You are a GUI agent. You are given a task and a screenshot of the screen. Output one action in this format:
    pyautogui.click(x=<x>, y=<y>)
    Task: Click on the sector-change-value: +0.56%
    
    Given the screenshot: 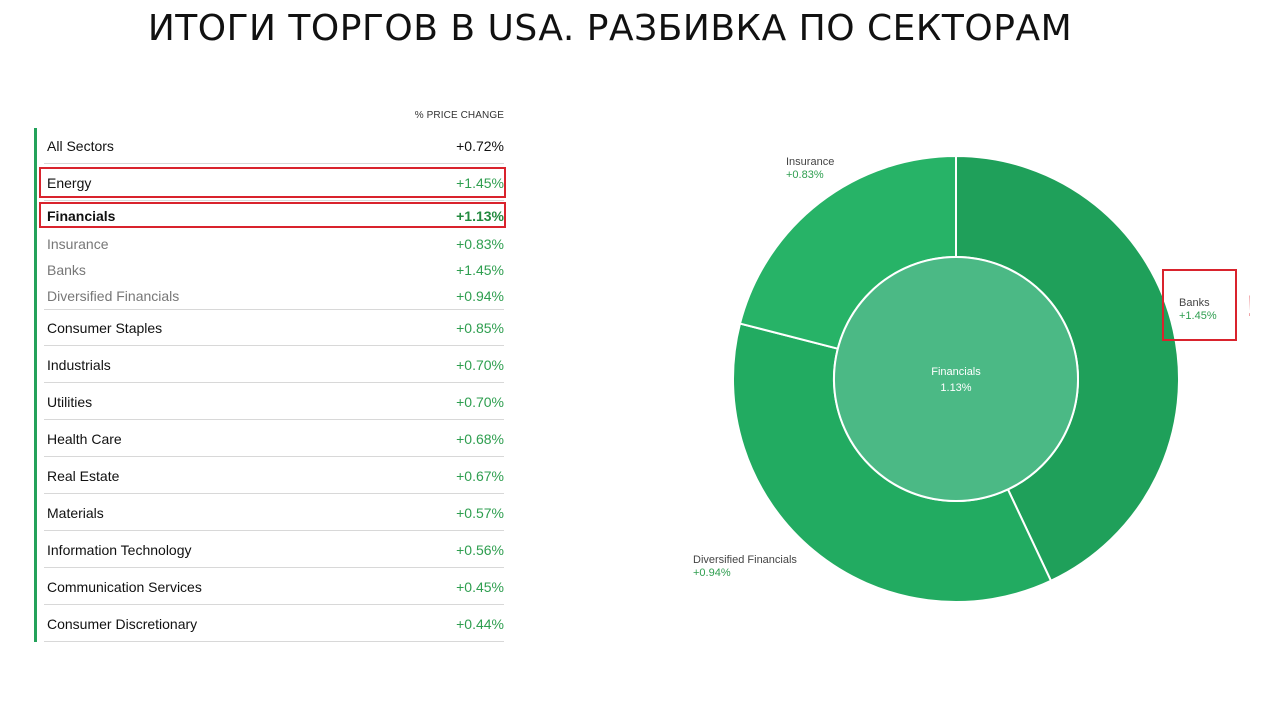 What is the action you would take?
    pyautogui.click(x=480, y=549)
    